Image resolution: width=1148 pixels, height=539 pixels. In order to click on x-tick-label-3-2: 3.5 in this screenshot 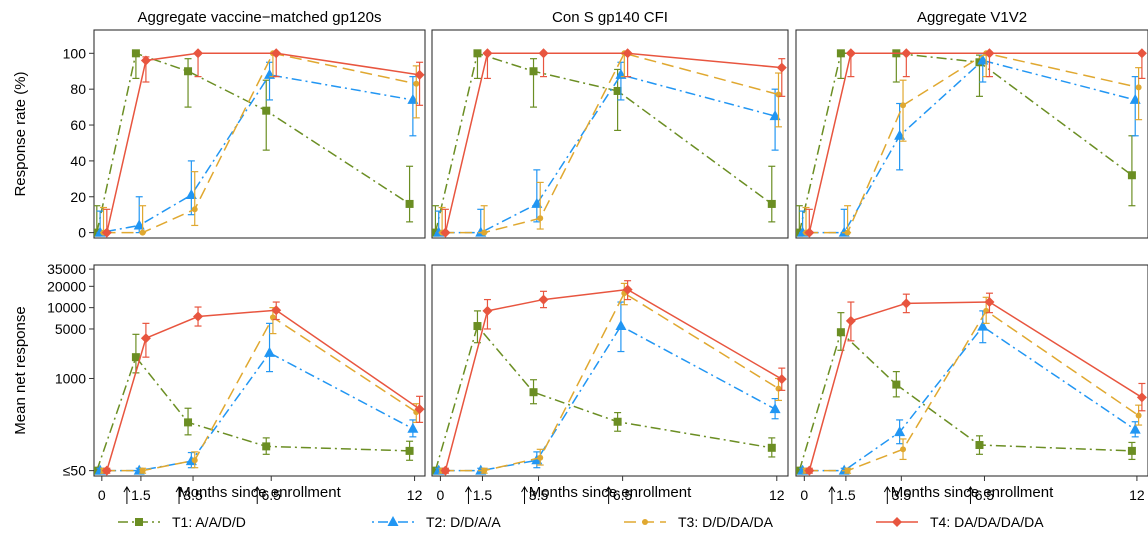, I will do `click(902, 495)`.